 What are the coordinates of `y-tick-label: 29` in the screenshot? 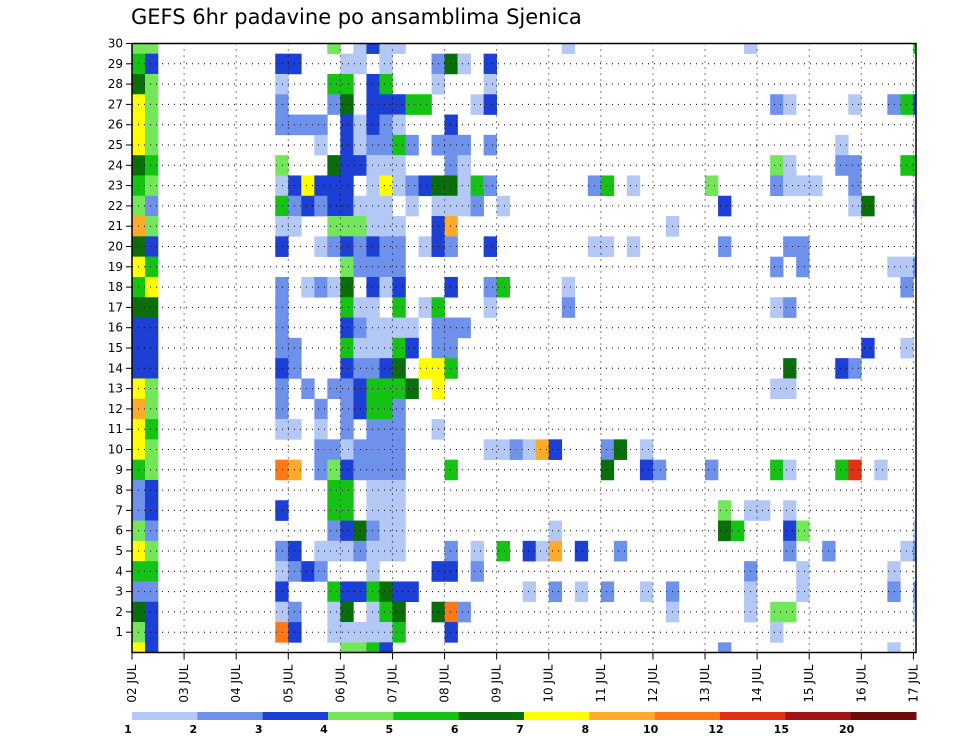 It's located at (115, 64).